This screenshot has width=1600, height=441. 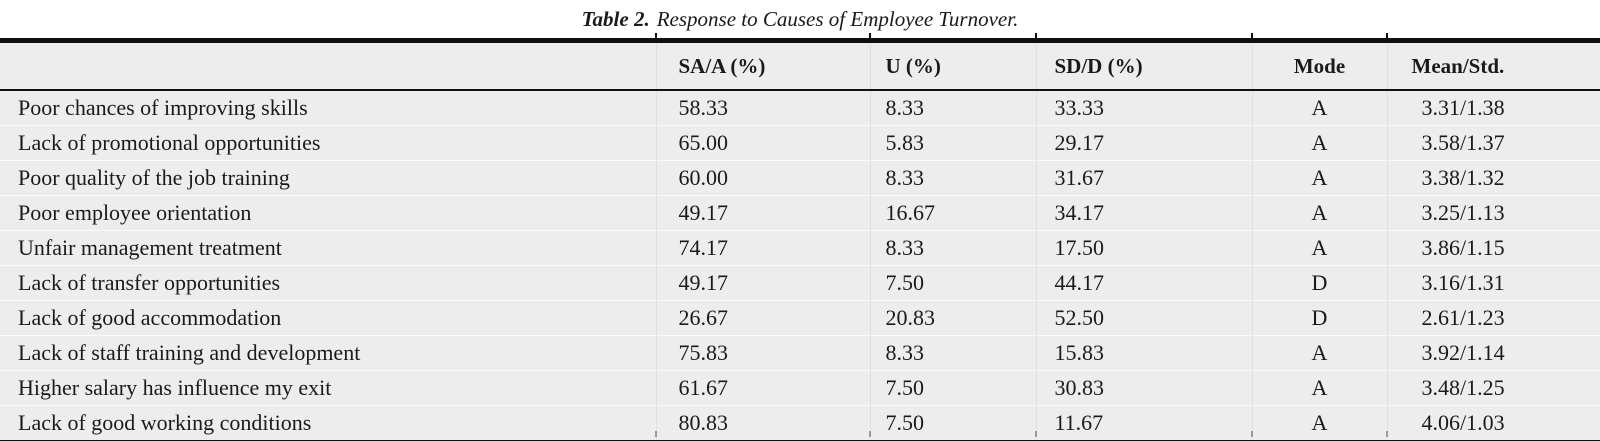 I want to click on cell-sd-d: 44.17, so click(x=1143, y=283).